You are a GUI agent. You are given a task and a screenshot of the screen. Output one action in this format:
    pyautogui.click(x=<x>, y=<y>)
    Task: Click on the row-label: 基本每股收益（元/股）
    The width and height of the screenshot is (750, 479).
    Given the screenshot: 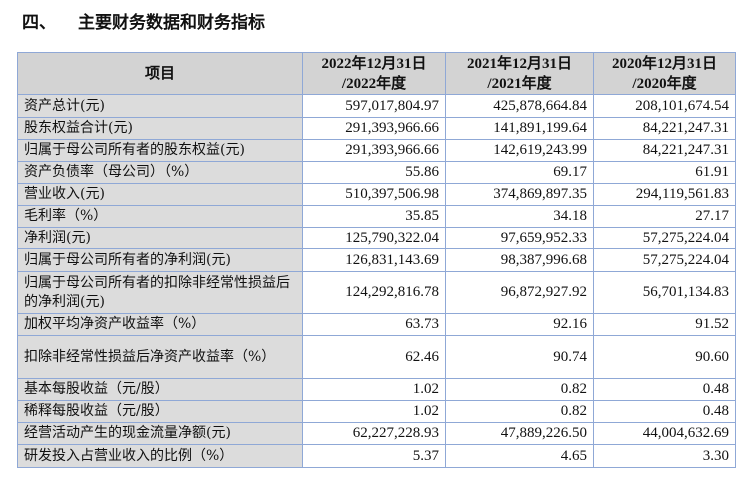 What is the action you would take?
    pyautogui.click(x=160, y=389)
    